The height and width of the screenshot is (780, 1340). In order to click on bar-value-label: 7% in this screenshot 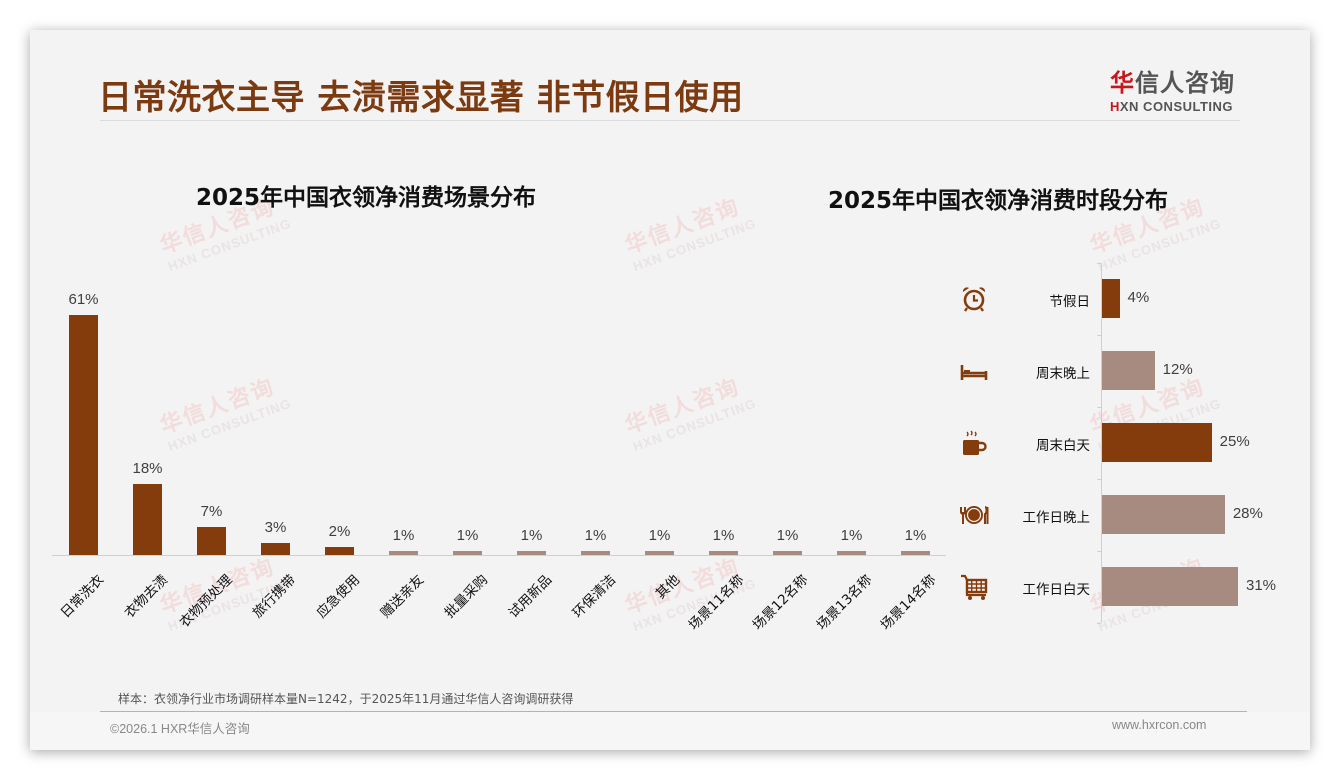, I will do `click(211, 512)`.